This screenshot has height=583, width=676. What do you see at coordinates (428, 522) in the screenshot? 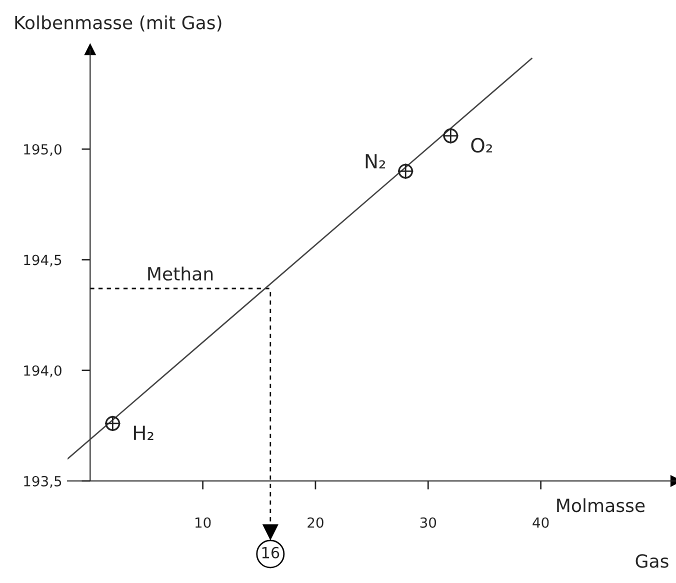
I see `x-tick-label: 30` at bounding box center [428, 522].